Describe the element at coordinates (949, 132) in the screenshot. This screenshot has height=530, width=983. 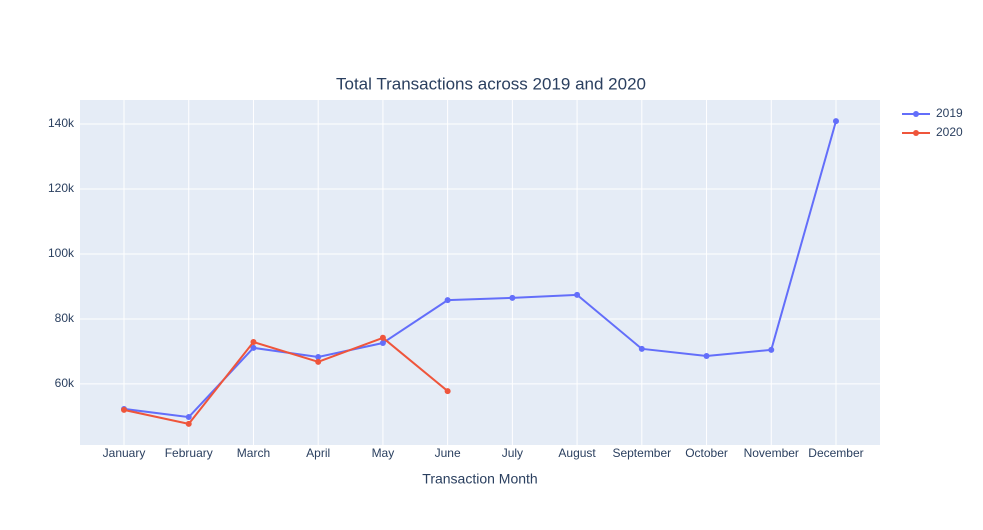
I see `legend-label: 2020` at that location.